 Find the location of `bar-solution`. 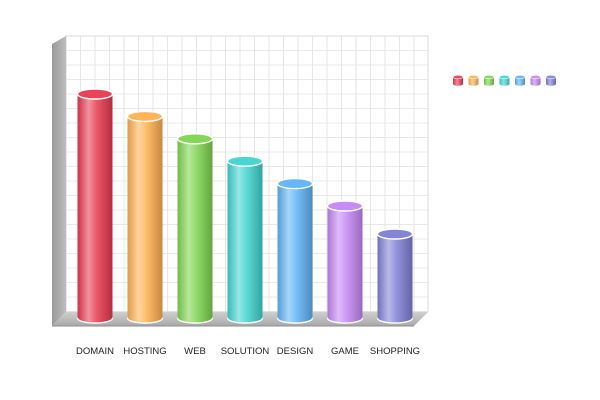

bar-solution is located at coordinates (245, 239).